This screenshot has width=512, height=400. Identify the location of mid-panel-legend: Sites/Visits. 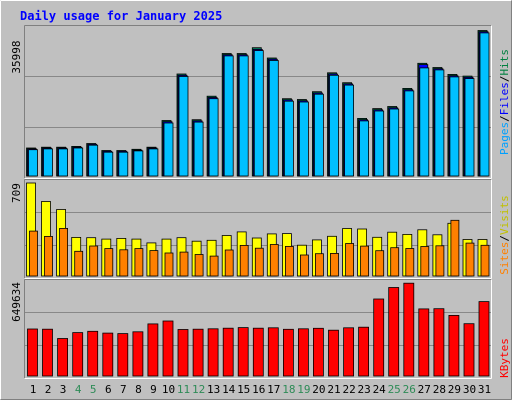
(504, 235).